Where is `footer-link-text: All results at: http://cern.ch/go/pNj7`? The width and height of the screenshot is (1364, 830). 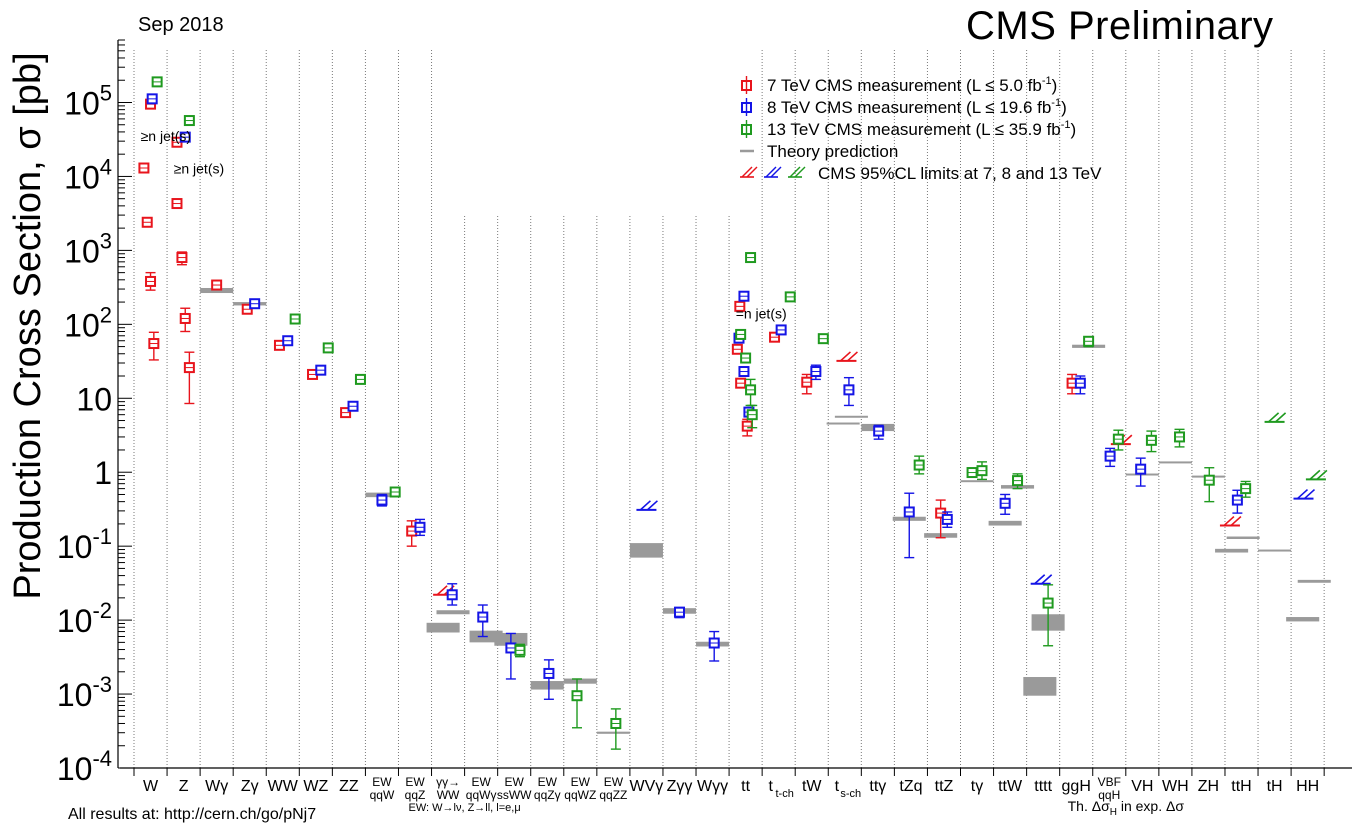 footer-link-text: All results at: http://cern.ch/go/pNj7 is located at coordinates (192, 814).